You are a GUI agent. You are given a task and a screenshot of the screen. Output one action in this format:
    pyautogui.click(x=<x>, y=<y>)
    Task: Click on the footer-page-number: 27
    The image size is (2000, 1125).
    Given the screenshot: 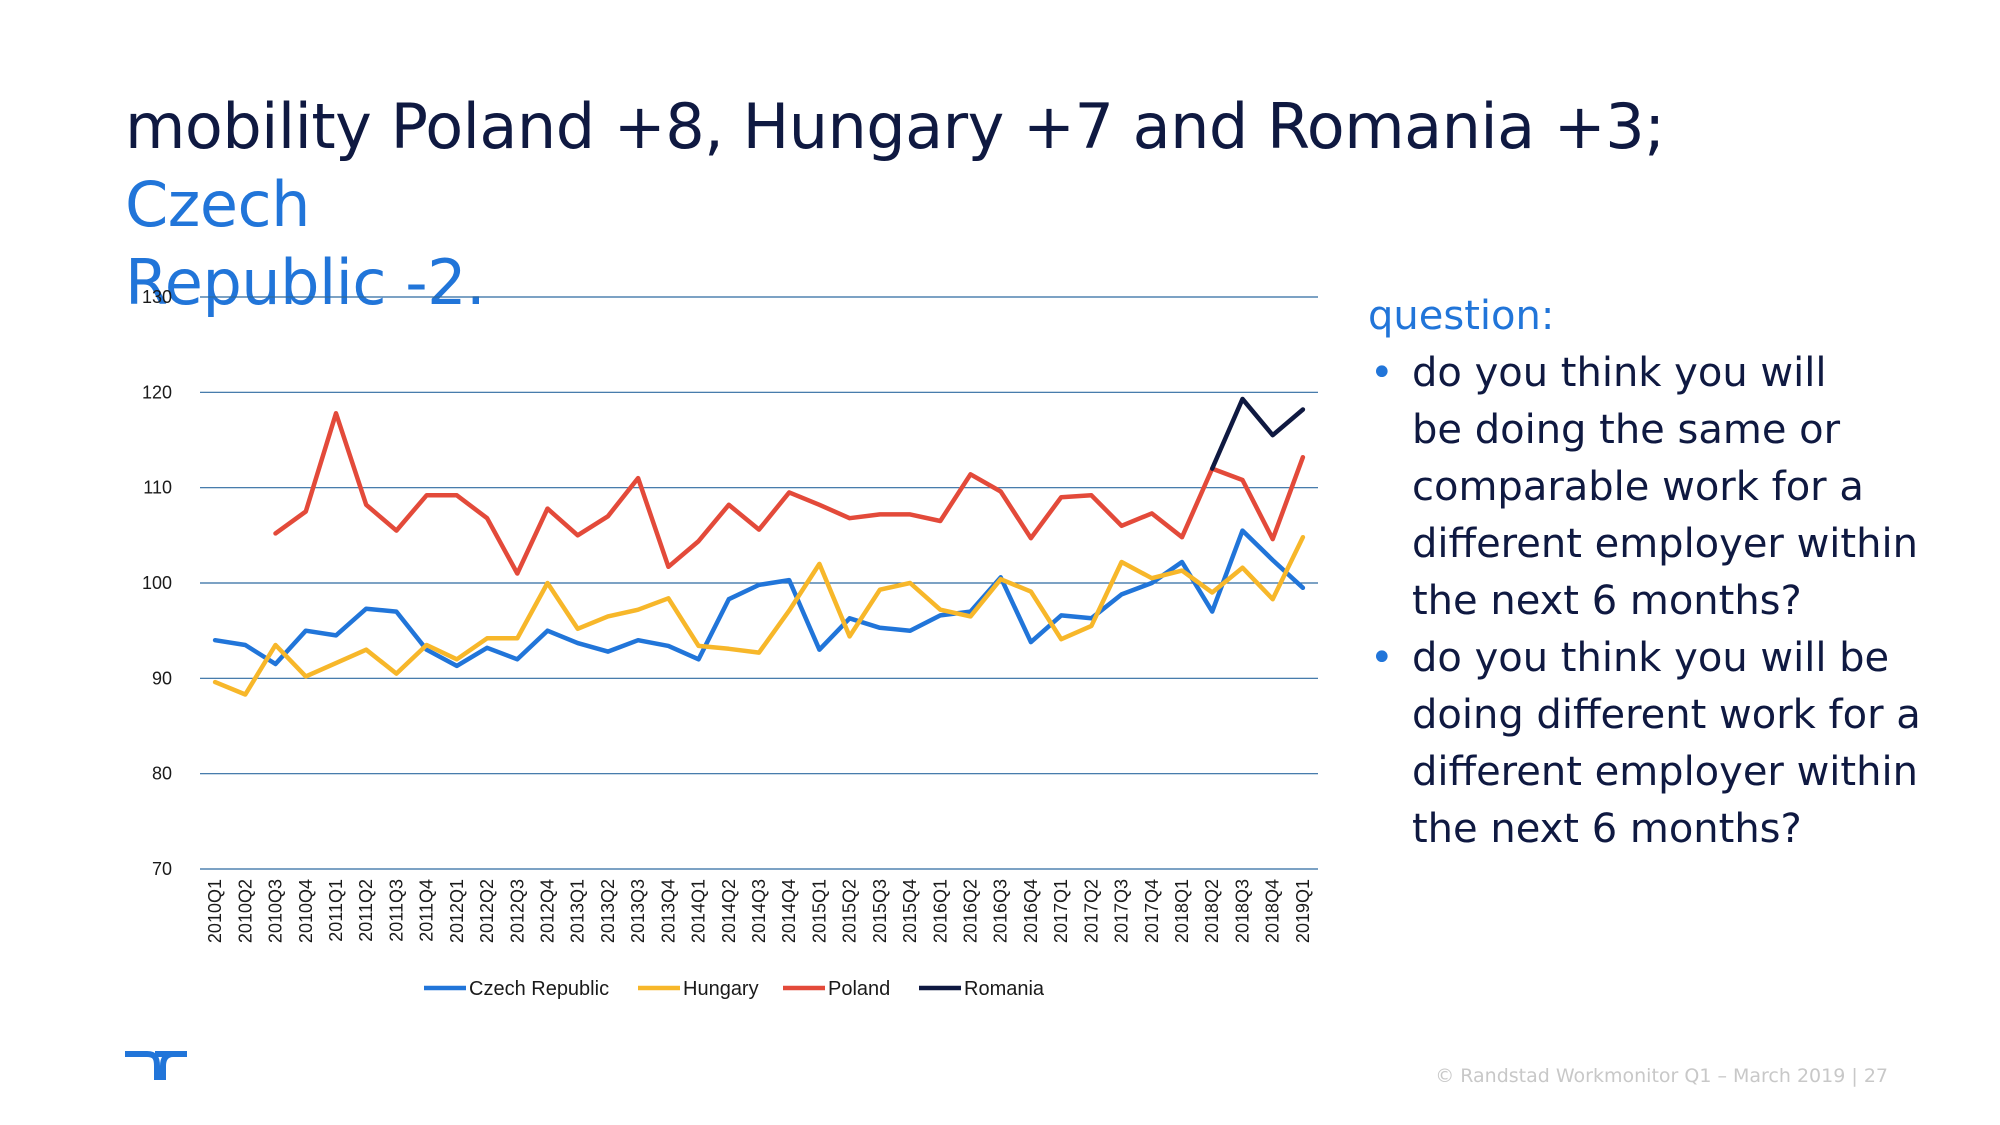 What is the action you would take?
    pyautogui.click(x=1875, y=1076)
    